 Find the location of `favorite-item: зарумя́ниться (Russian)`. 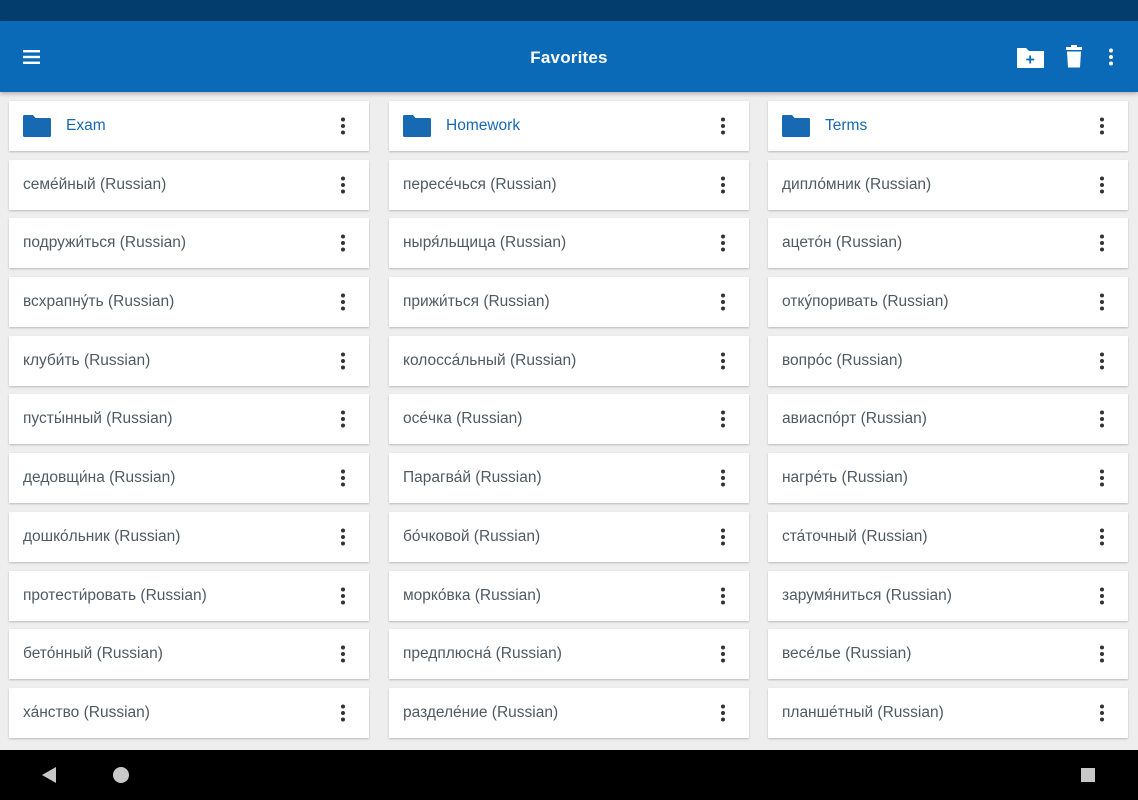

favorite-item: зарумя́ниться (Russian) is located at coordinates (948, 595).